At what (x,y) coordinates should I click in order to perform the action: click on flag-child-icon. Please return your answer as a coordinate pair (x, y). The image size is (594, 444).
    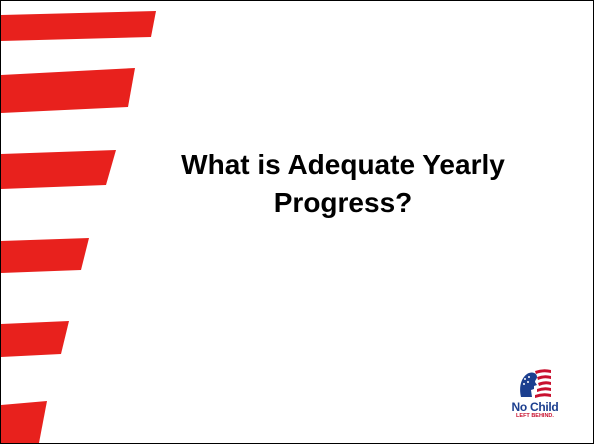
    Looking at the image, I should click on (535, 383).